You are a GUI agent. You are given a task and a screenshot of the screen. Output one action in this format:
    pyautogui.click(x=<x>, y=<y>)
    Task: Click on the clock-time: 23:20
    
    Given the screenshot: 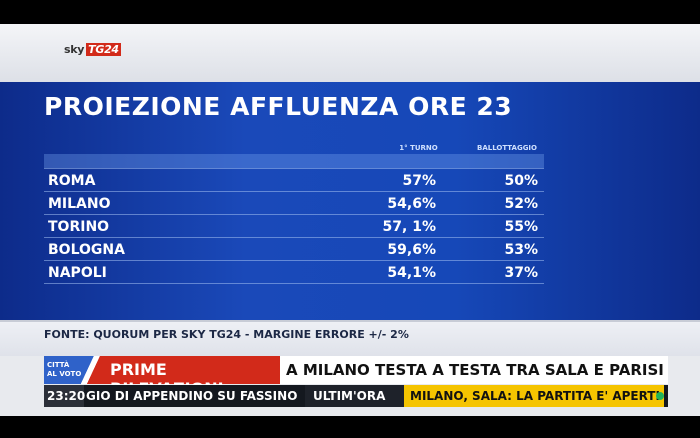 What is the action you would take?
    pyautogui.click(x=66, y=396)
    